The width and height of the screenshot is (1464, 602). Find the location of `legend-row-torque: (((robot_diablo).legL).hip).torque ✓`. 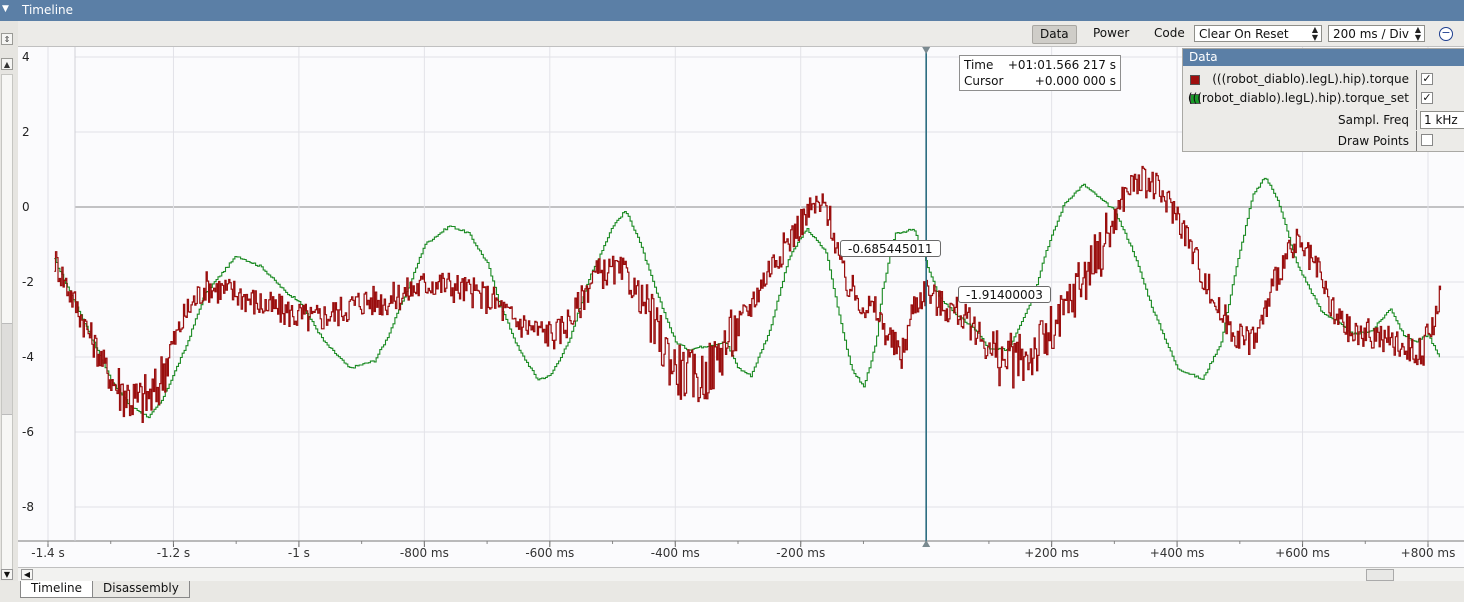

legend-row-torque: (((robot_diablo).legL).hip).torque ✓ is located at coordinates (1323, 80).